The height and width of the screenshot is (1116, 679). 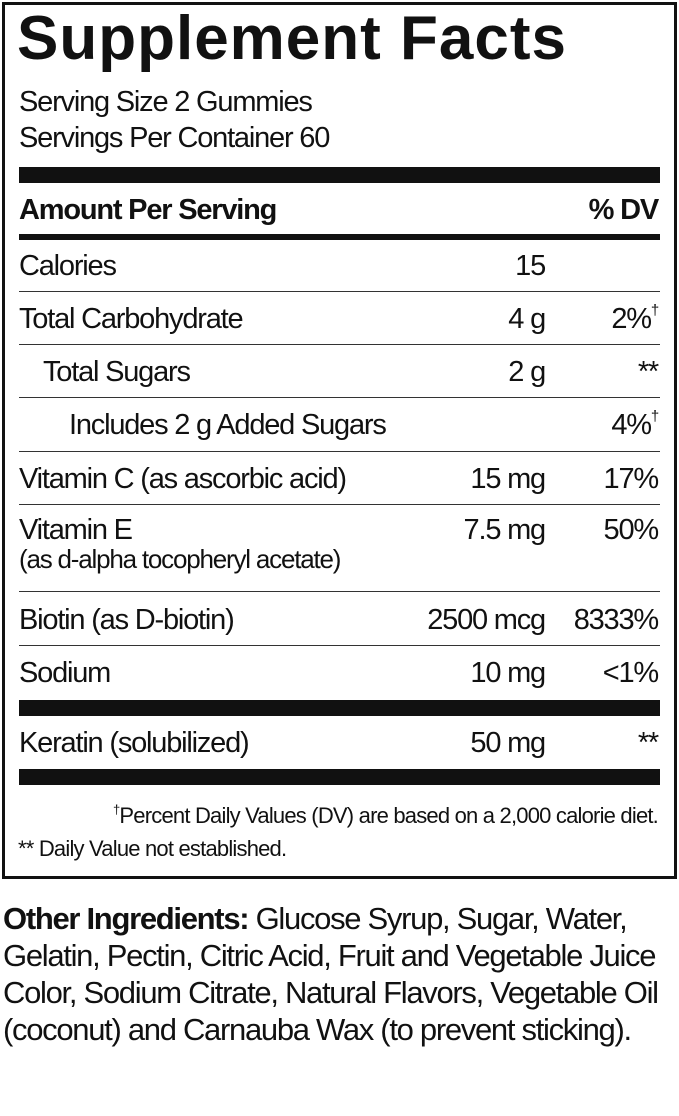 I want to click on serving-size: Serving Size 2 Gummies, so click(x=166, y=102).